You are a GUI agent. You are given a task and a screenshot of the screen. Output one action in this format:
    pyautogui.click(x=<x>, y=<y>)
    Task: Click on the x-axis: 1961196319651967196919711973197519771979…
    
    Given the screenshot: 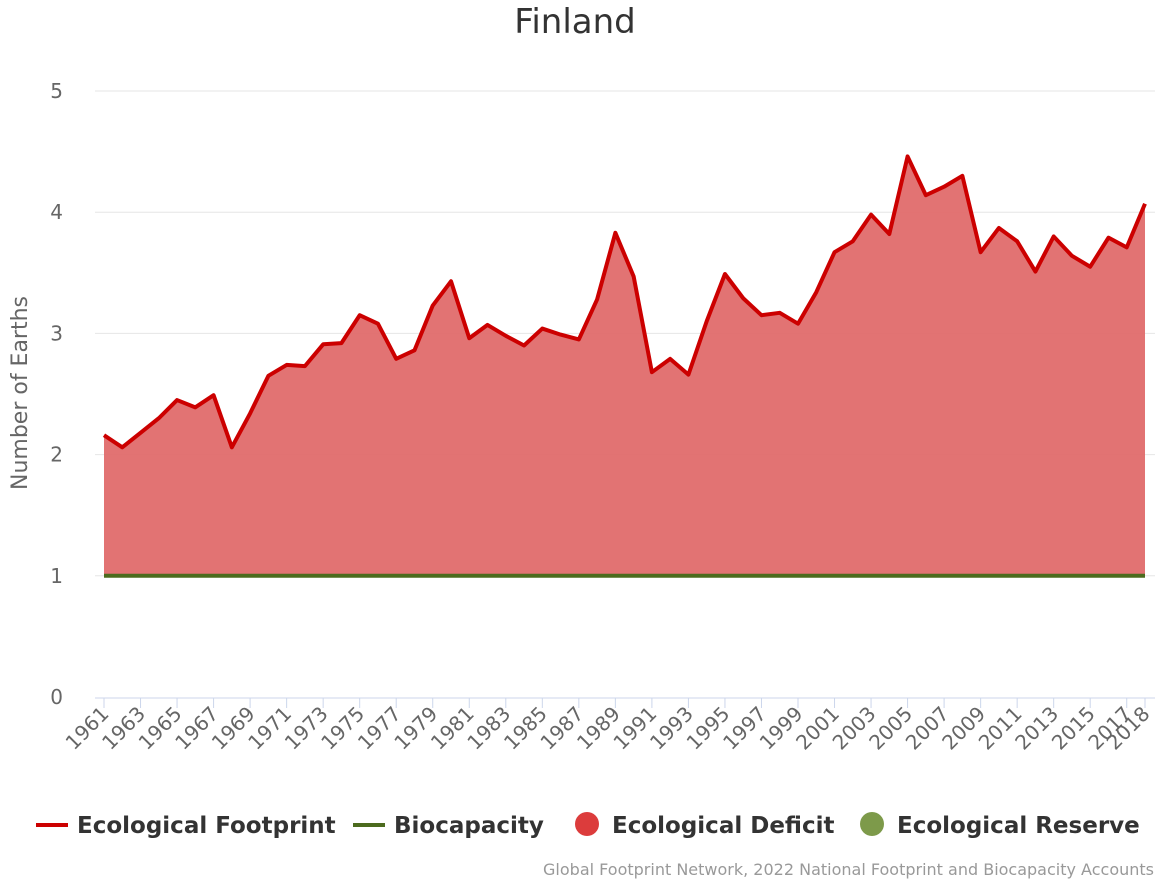 What is the action you would take?
    pyautogui.click(x=608, y=726)
    